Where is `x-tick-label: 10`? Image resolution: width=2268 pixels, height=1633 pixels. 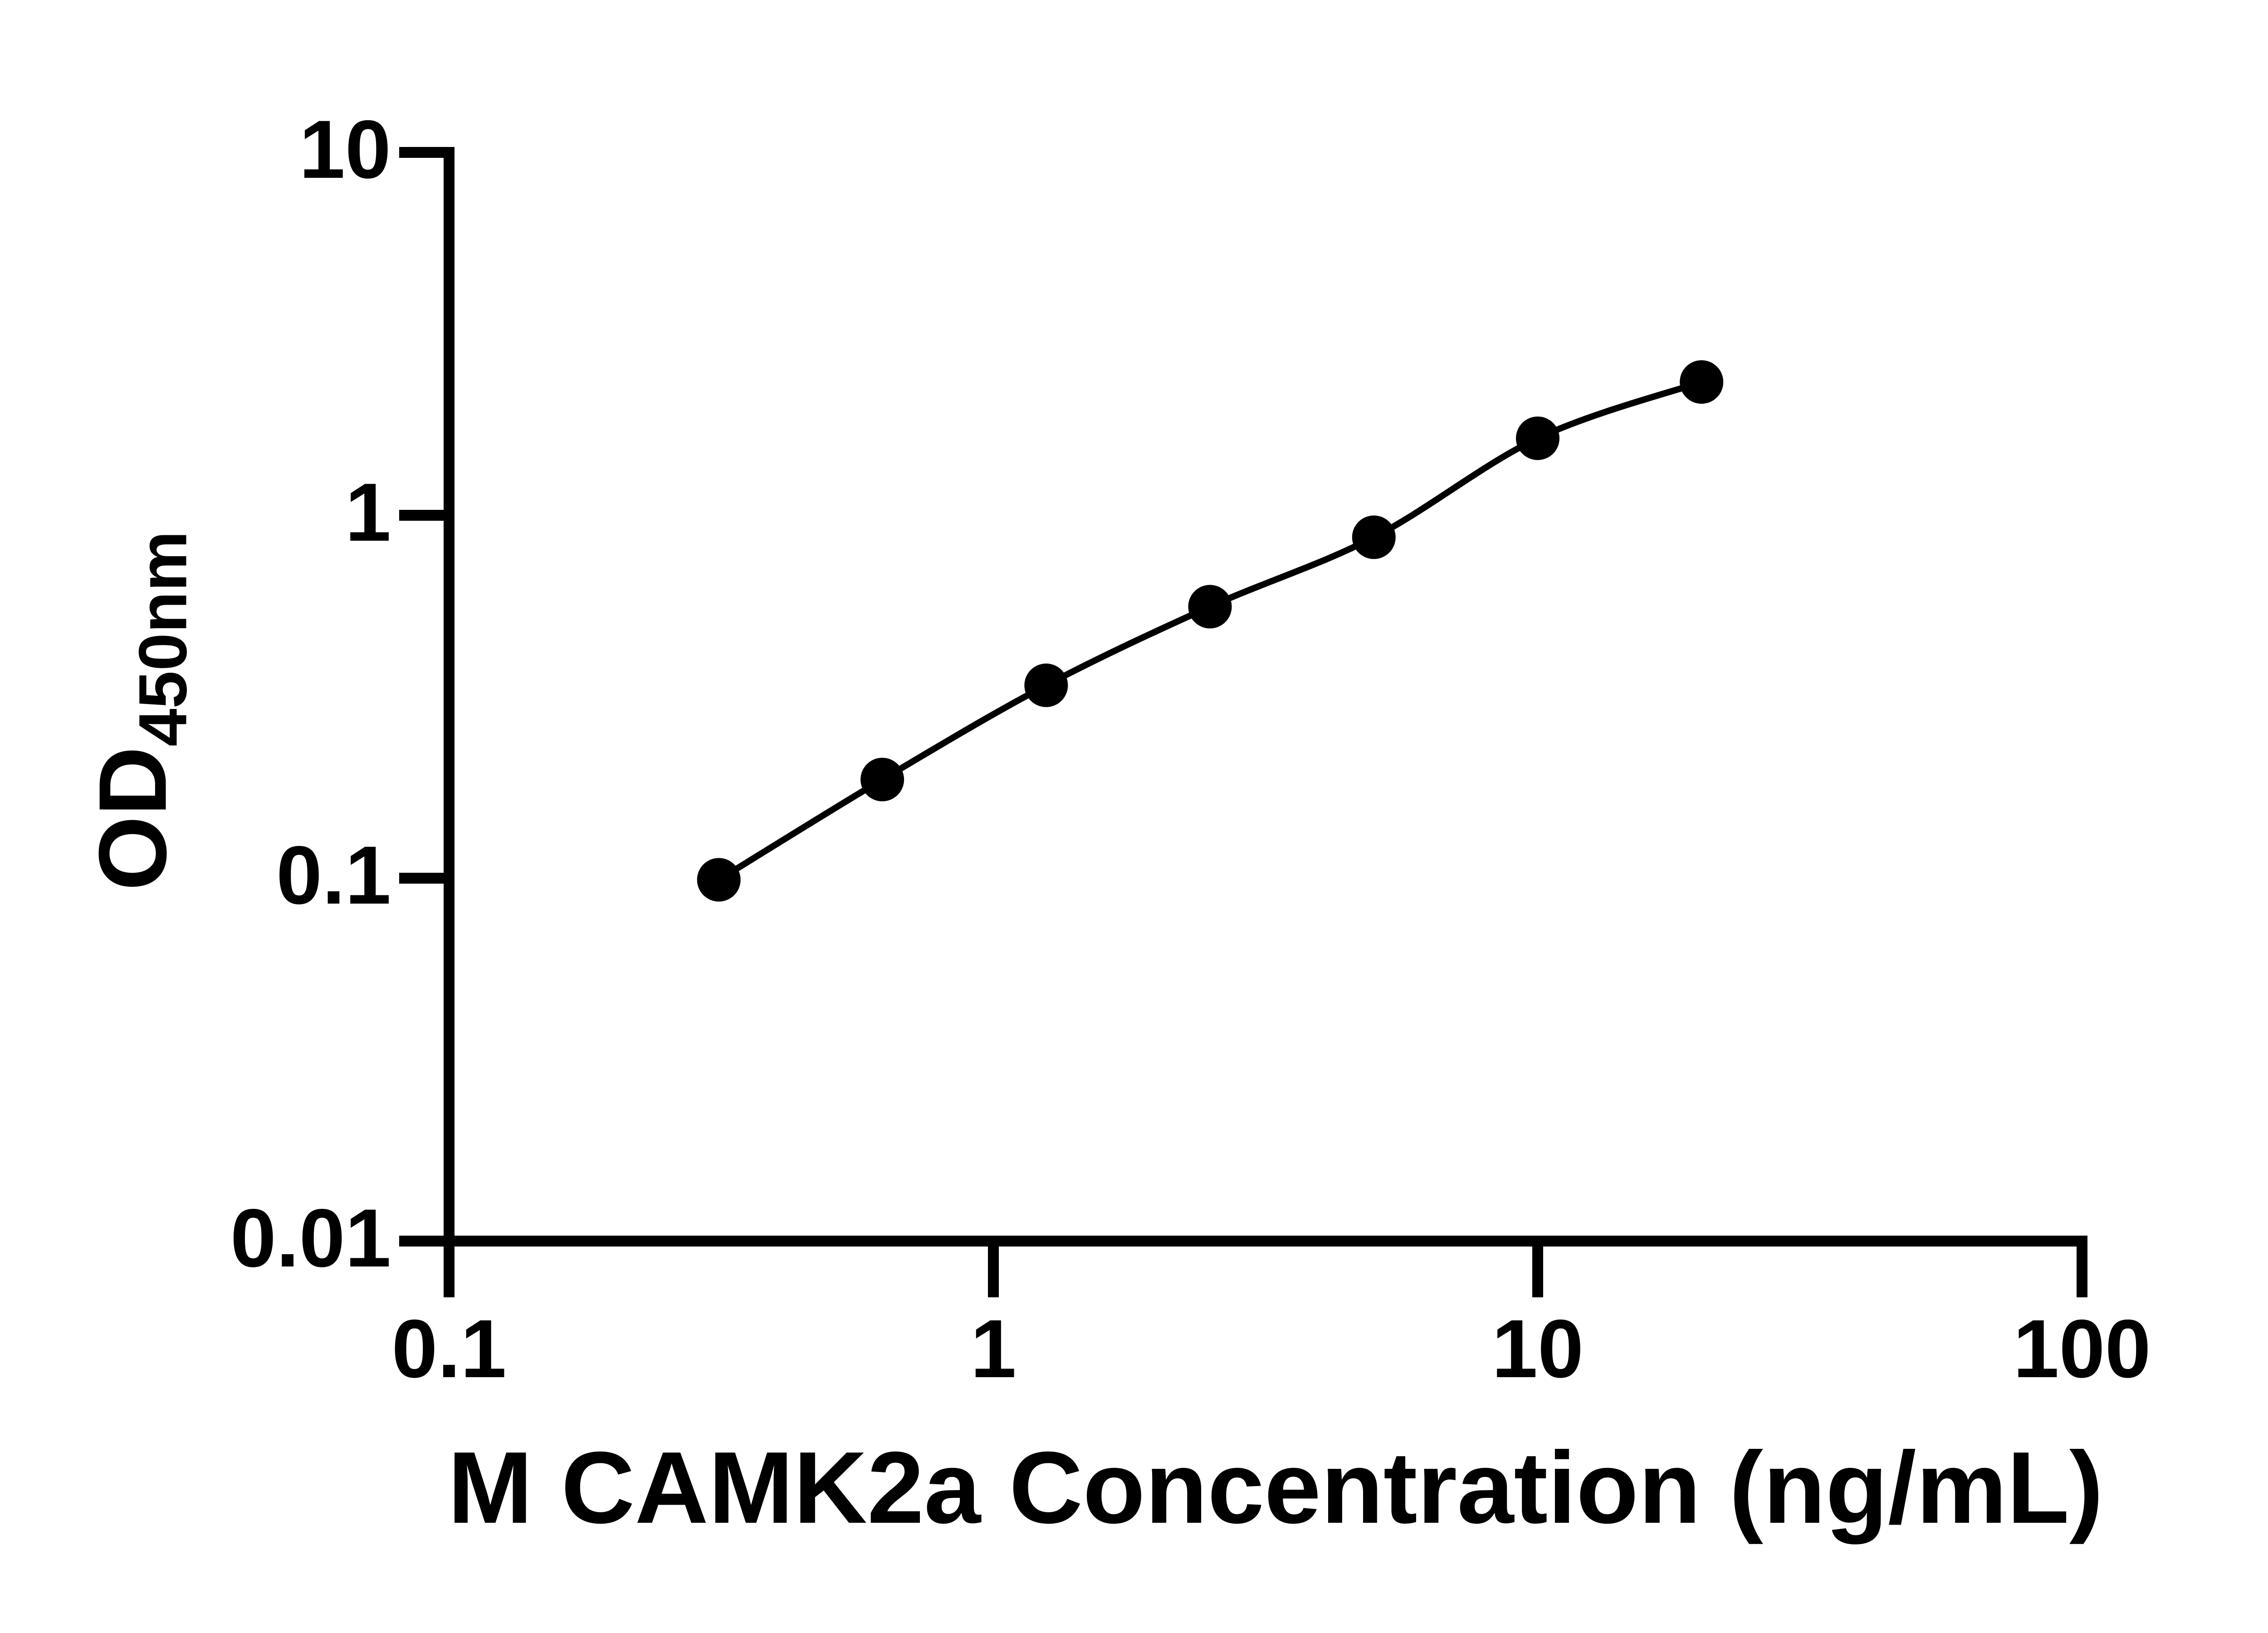 x-tick-label: 10 is located at coordinates (1537, 1348).